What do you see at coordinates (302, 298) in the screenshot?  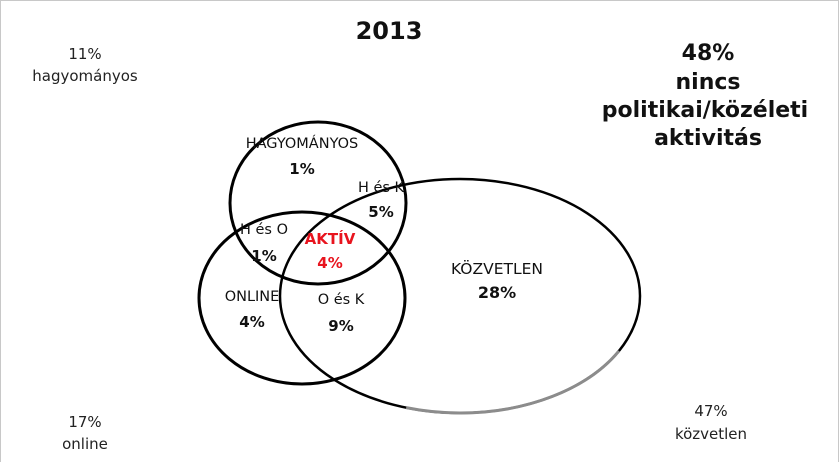 I see `online-circle` at bounding box center [302, 298].